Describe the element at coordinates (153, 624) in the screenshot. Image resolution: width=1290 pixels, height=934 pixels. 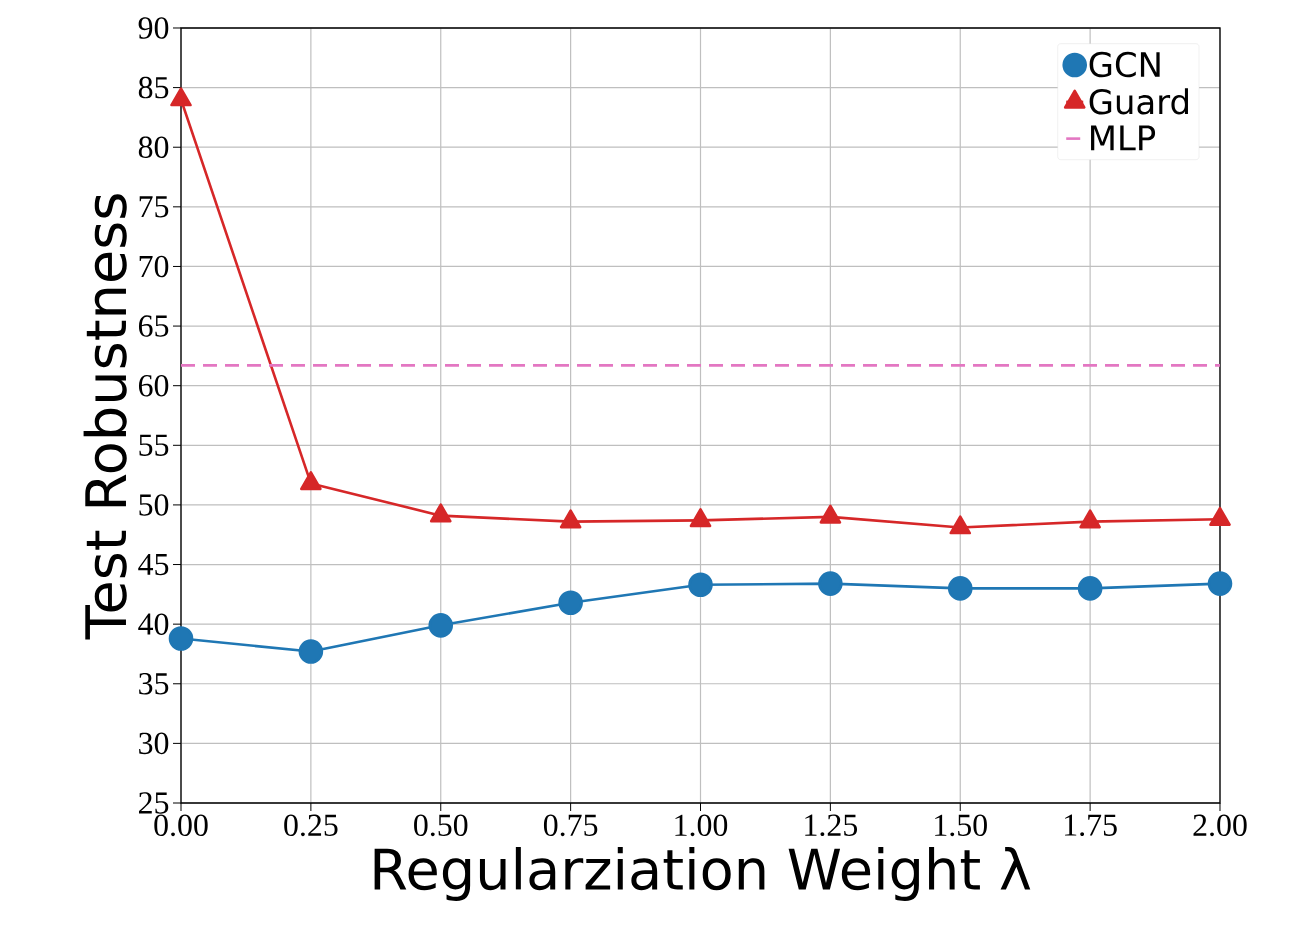
I see `y-tick-label: 40` at that location.